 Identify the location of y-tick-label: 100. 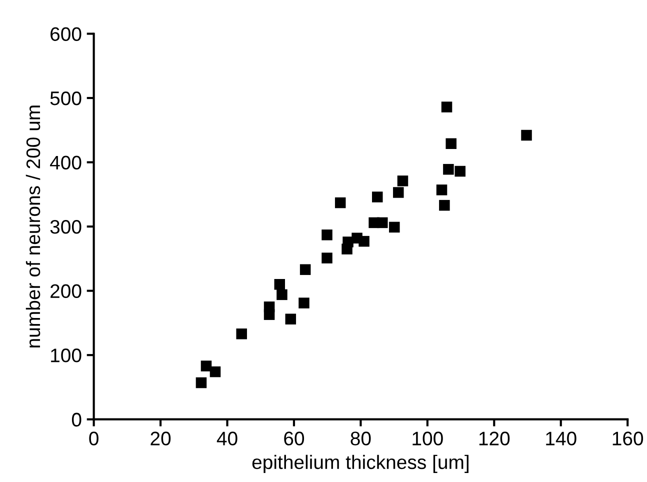
(66, 355).